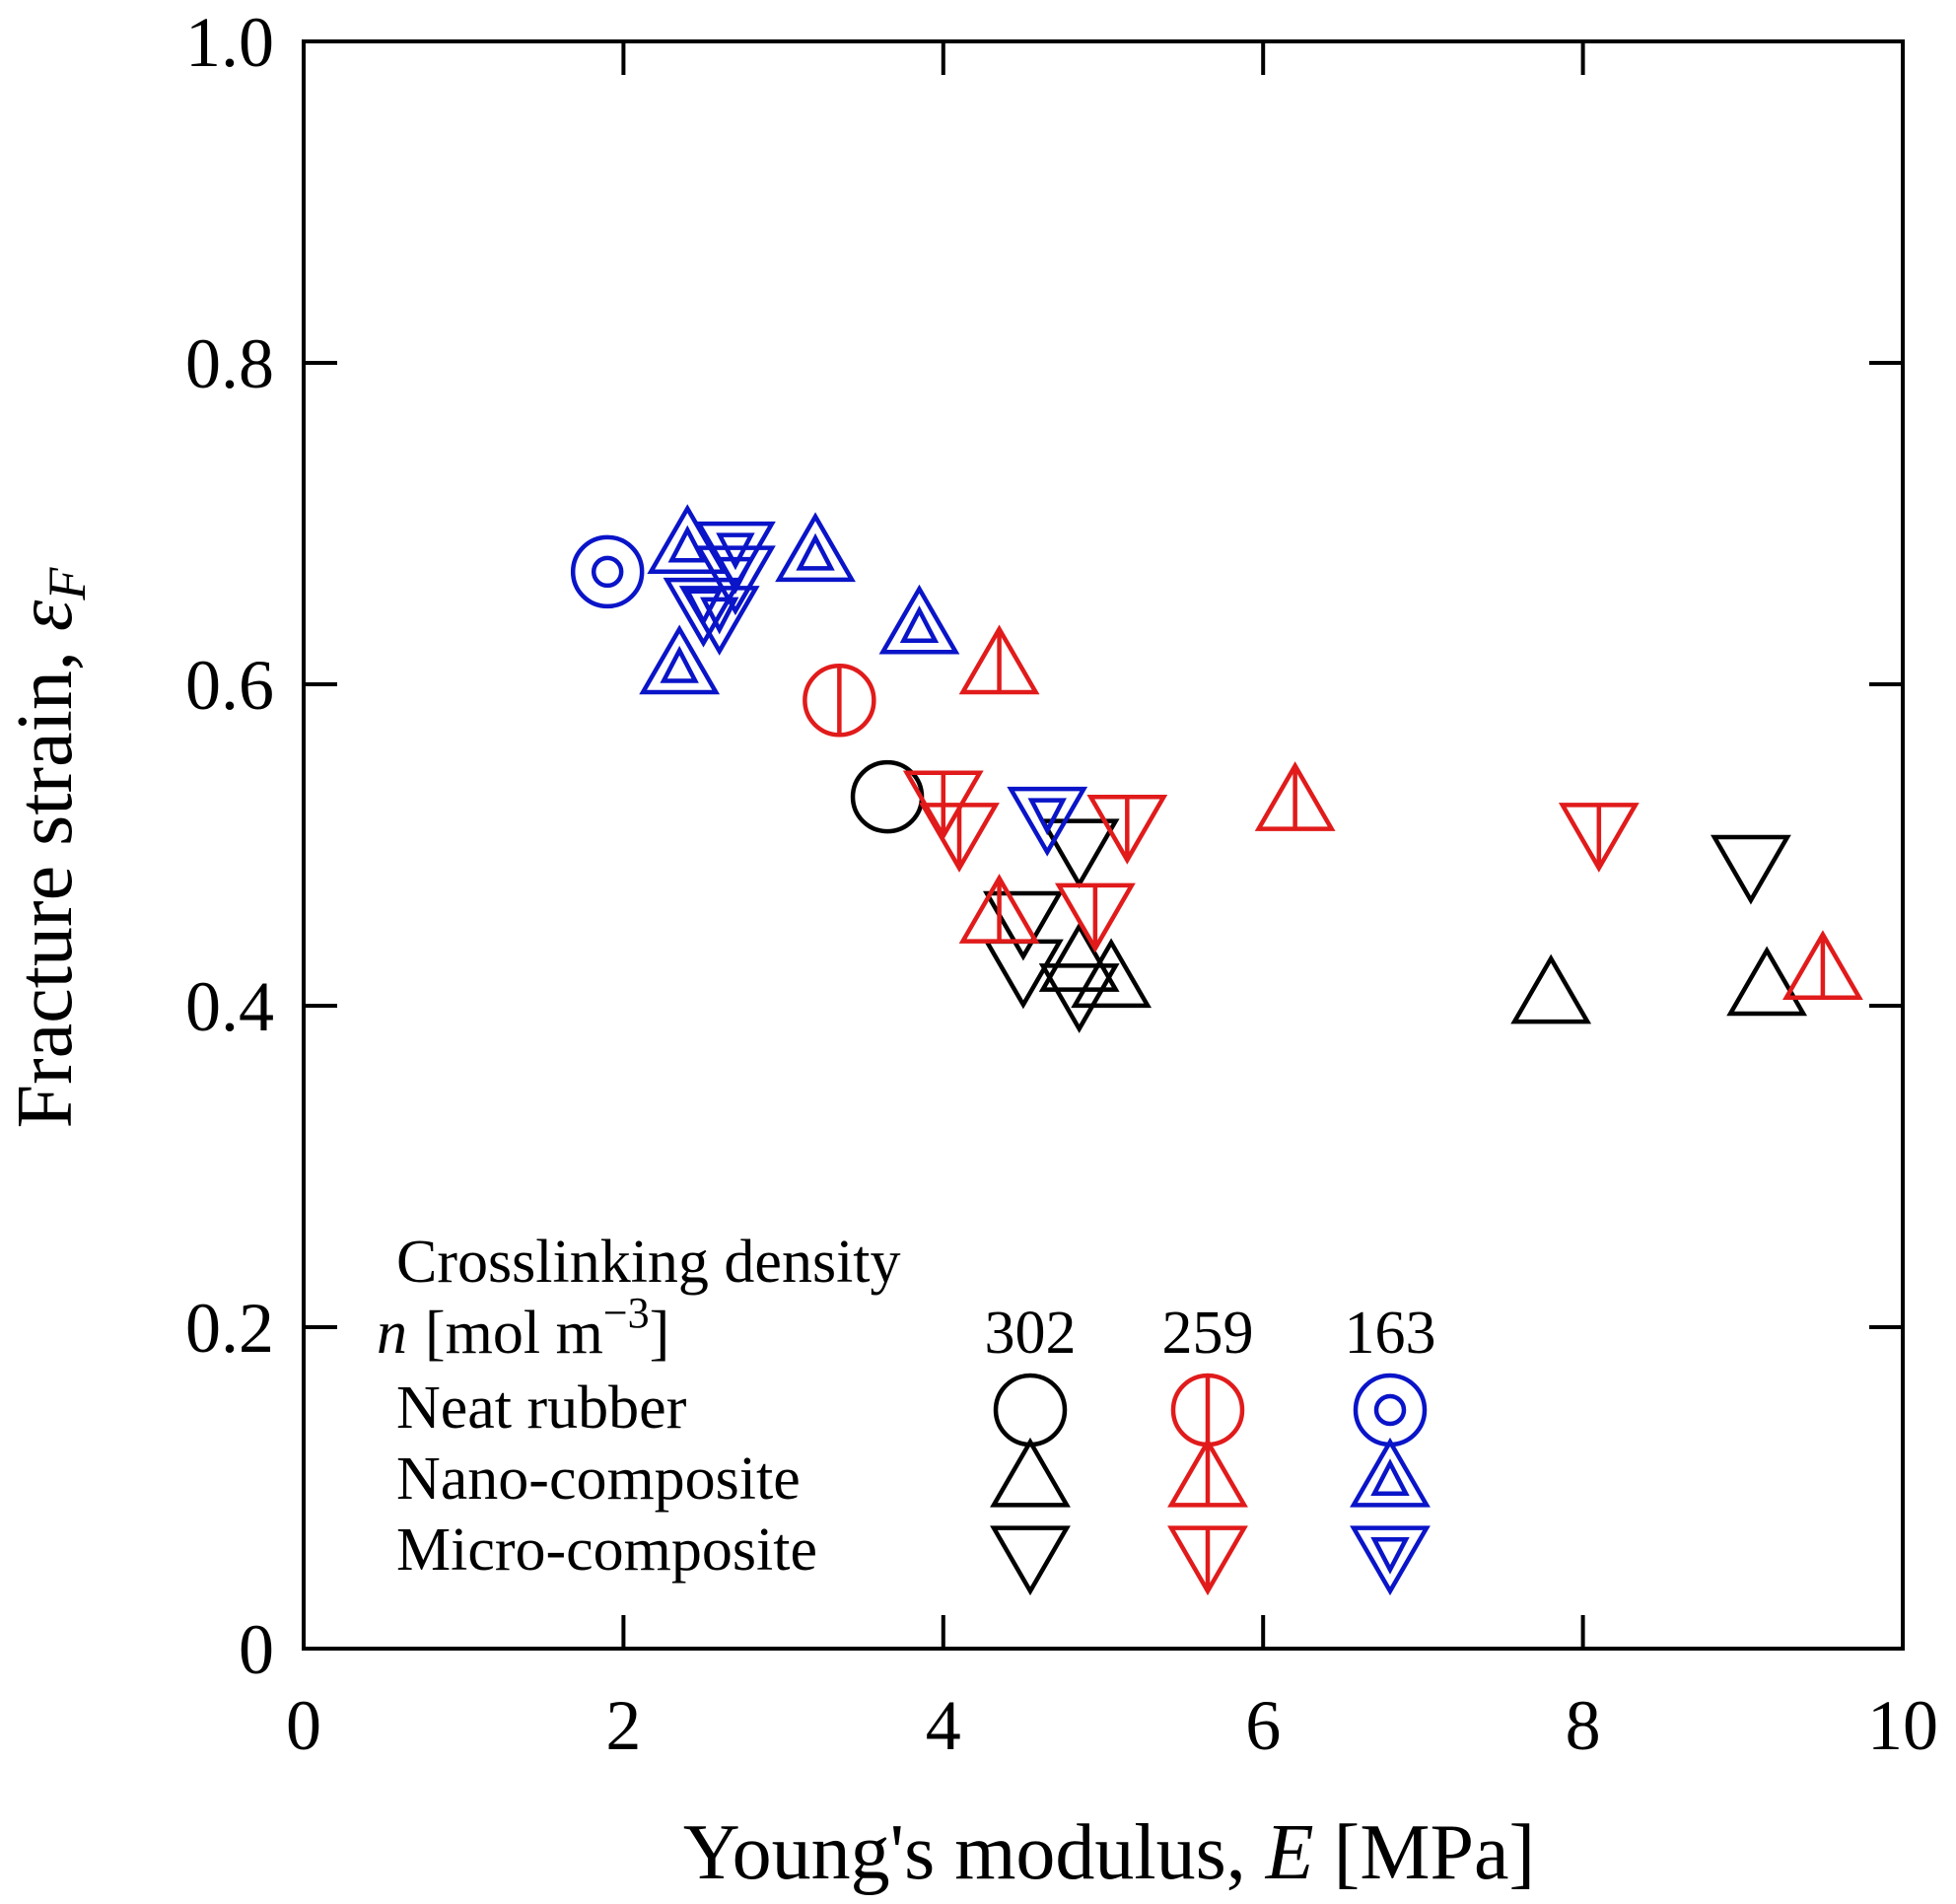 The width and height of the screenshot is (1956, 1904). What do you see at coordinates (1207, 1560) in the screenshot?
I see `legend-marker-259-triangle-down` at bounding box center [1207, 1560].